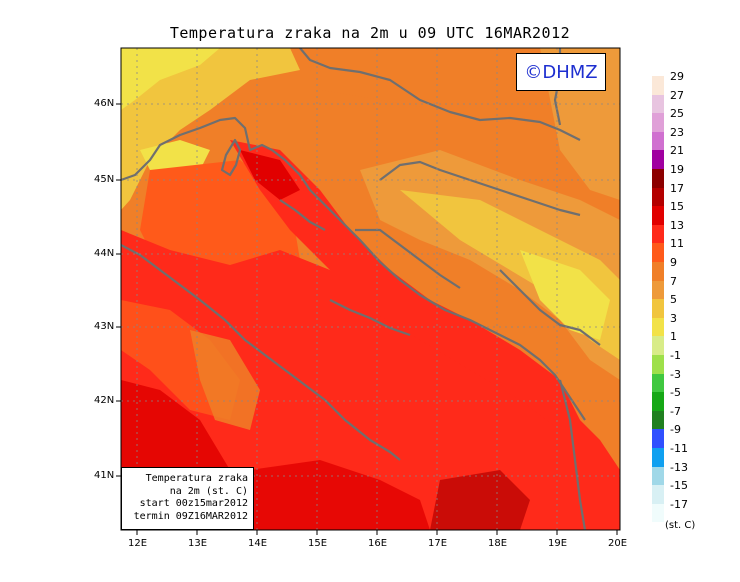 Image resolution: width=740 pixels, height=582 pixels. Describe the element at coordinates (679, 504) in the screenshot. I see `legend-label: -17` at that location.